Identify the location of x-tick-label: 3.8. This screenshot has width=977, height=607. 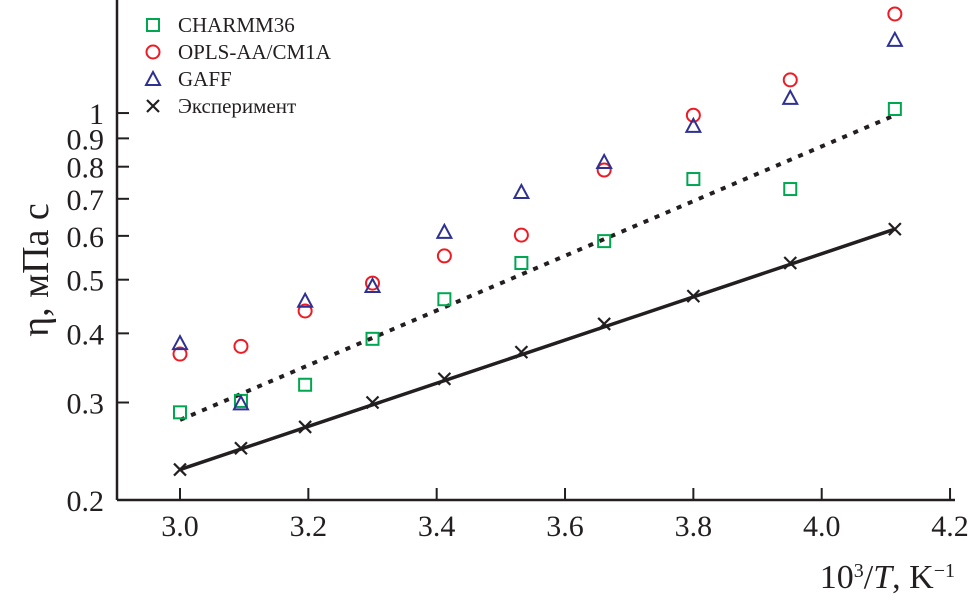
(694, 526).